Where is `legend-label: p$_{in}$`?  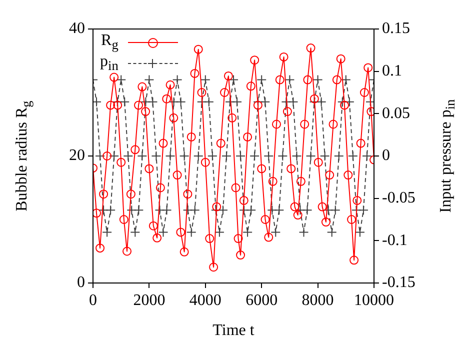 legend-label: p$_{in}$ is located at coordinates (109, 63).